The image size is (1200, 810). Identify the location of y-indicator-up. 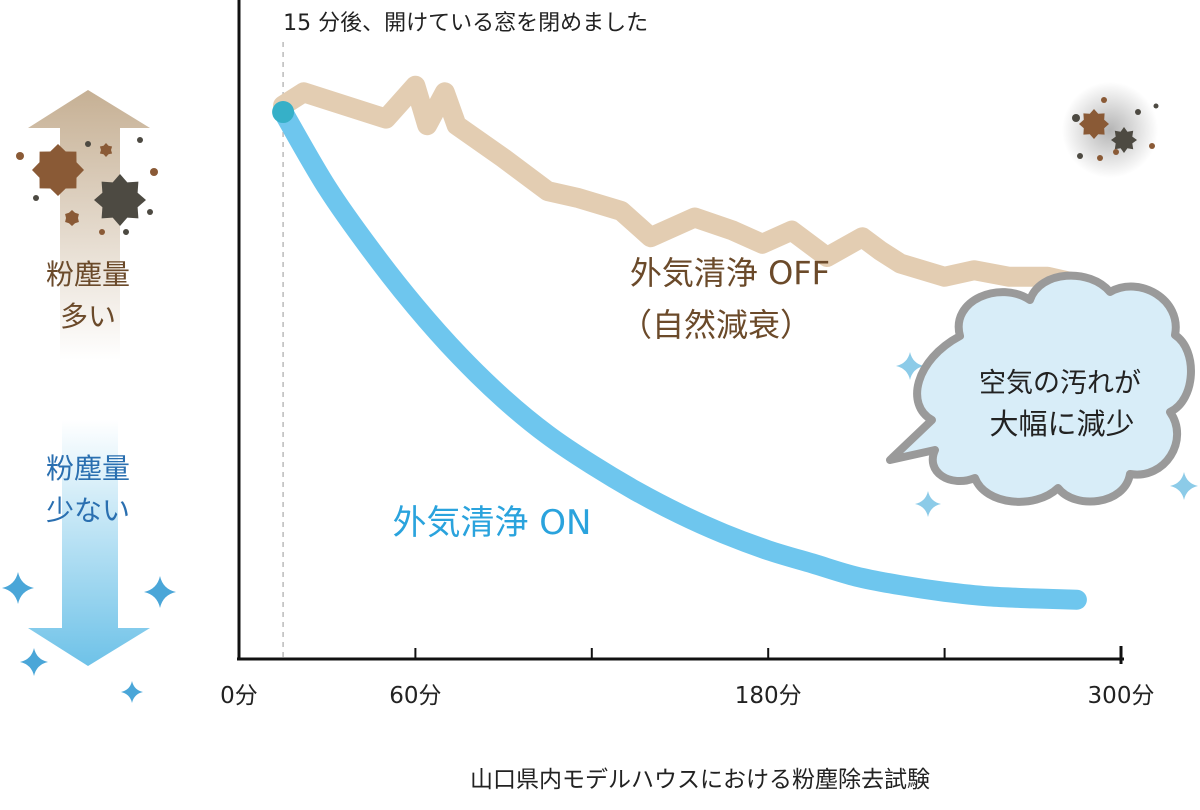
(89, 225).